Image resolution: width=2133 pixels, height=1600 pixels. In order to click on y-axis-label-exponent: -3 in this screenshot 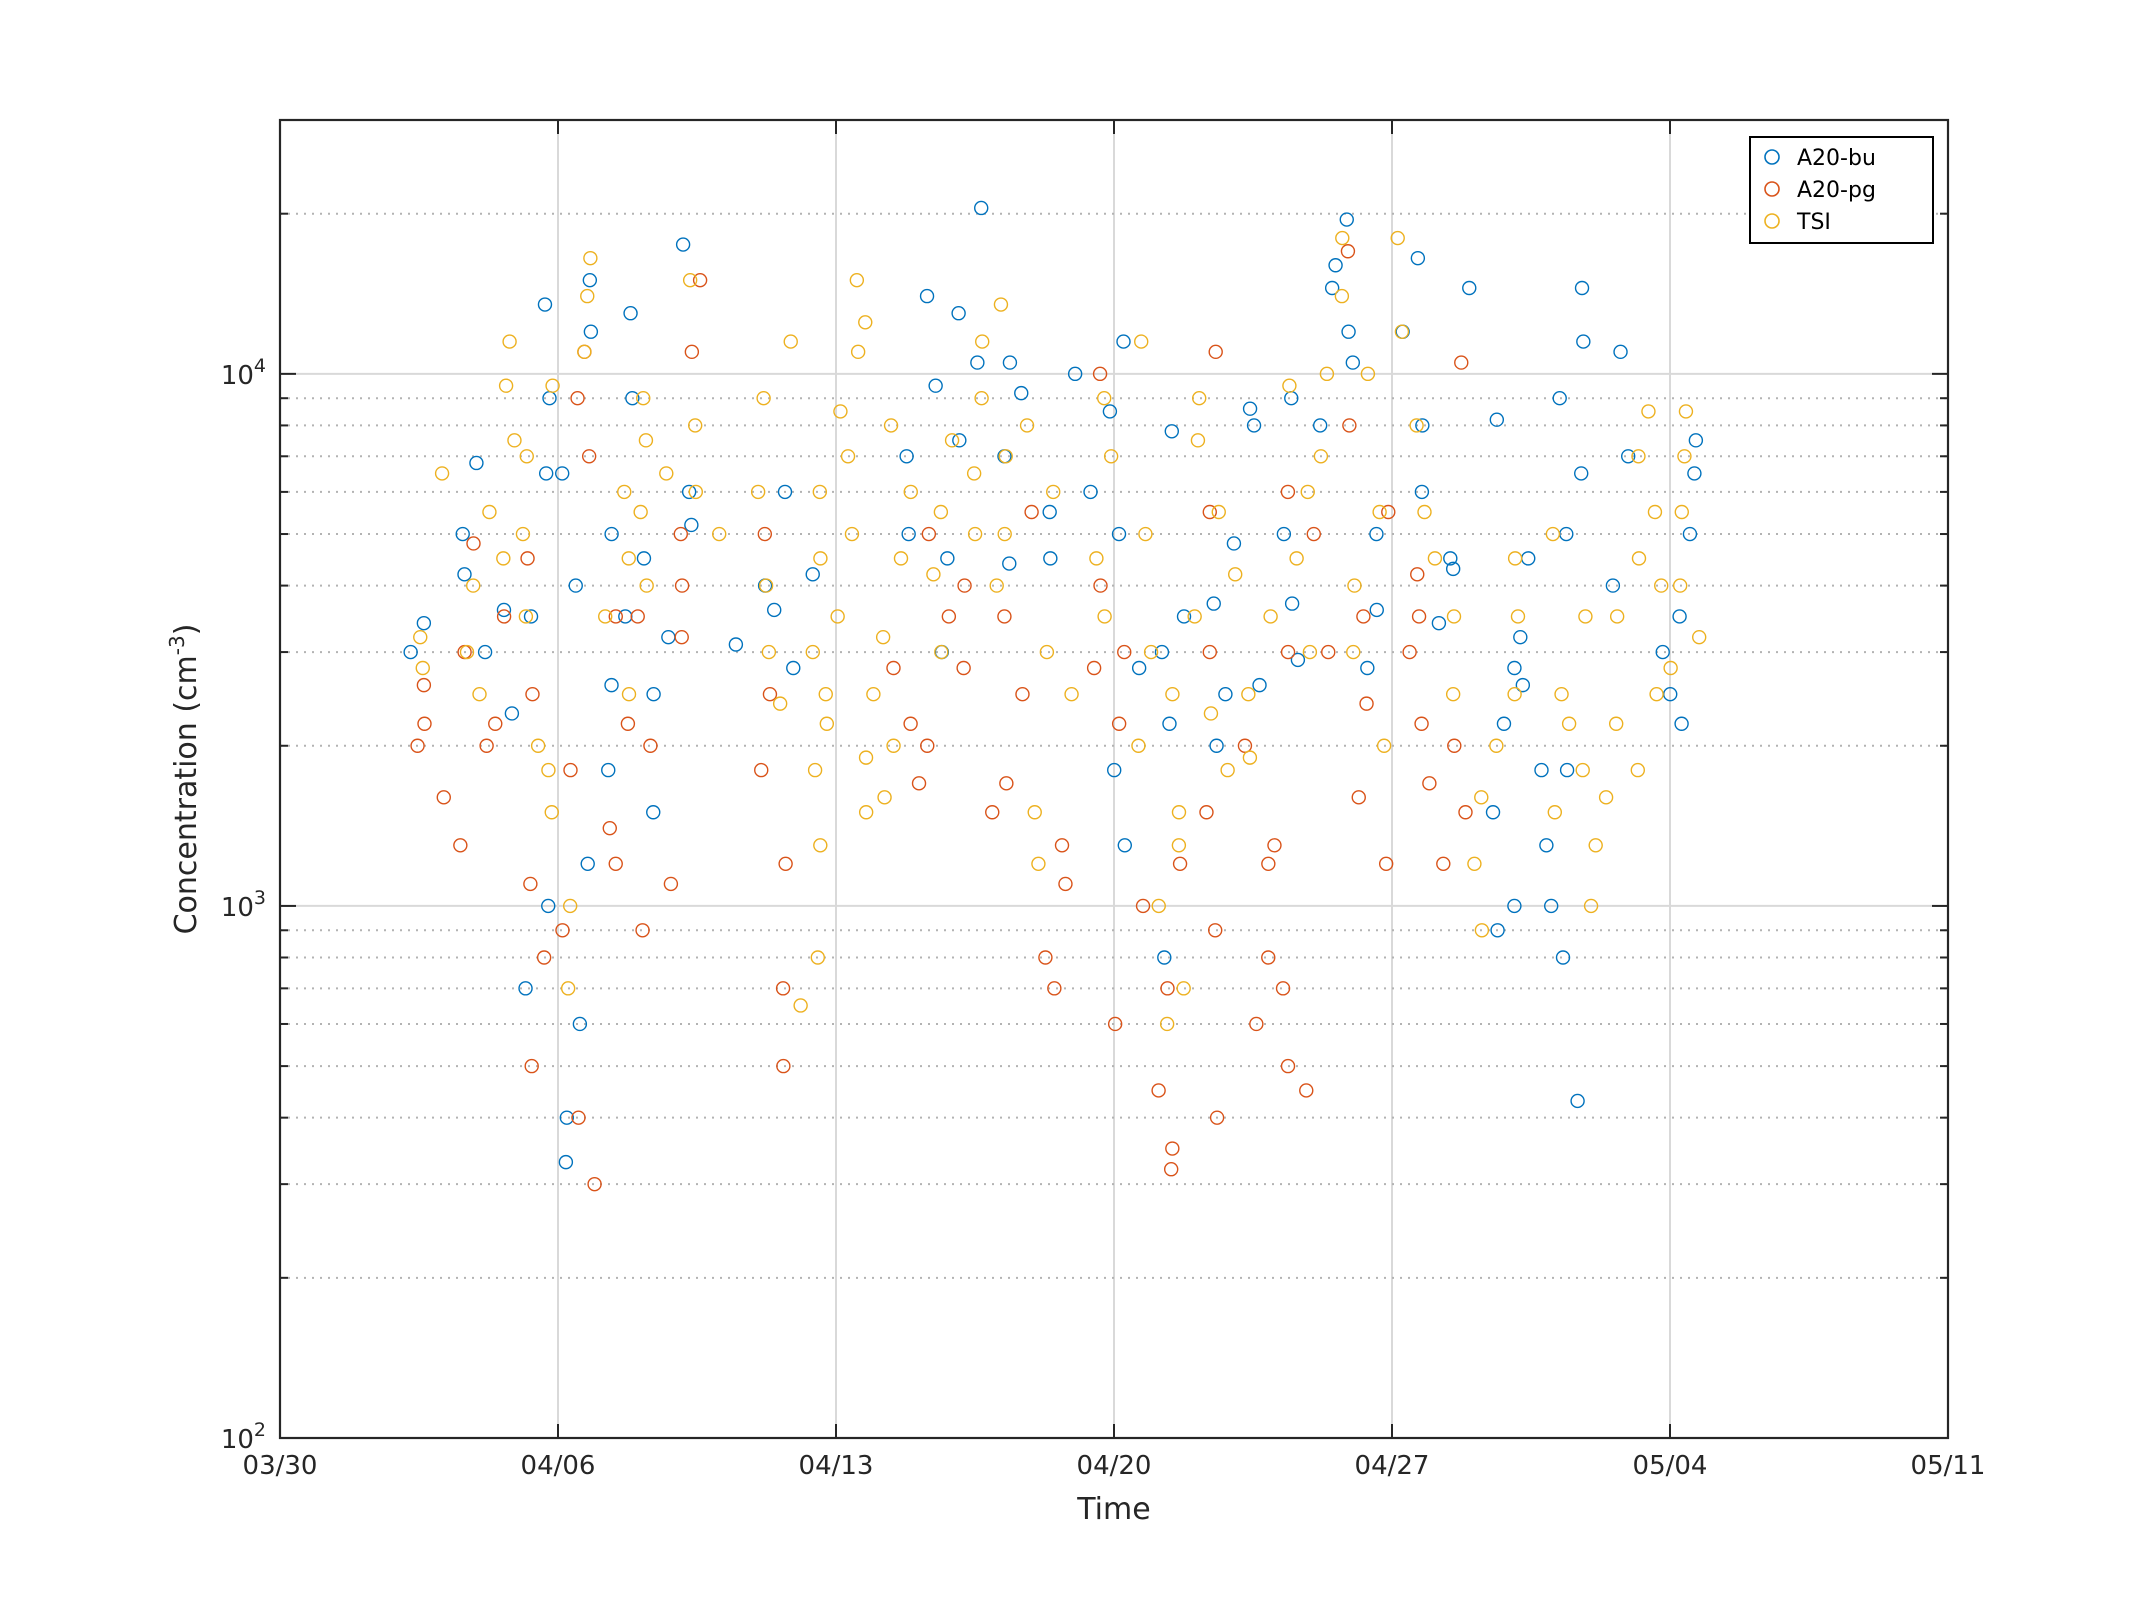, I will do `click(177, 645)`.